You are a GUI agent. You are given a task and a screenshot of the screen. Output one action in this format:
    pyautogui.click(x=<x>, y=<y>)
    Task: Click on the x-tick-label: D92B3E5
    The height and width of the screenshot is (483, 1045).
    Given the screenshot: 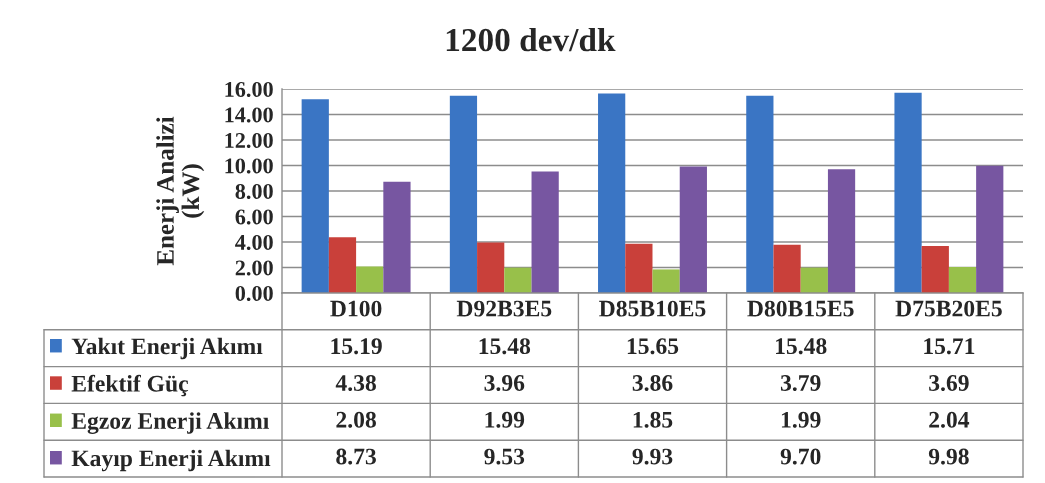 What is the action you would take?
    pyautogui.click(x=504, y=308)
    